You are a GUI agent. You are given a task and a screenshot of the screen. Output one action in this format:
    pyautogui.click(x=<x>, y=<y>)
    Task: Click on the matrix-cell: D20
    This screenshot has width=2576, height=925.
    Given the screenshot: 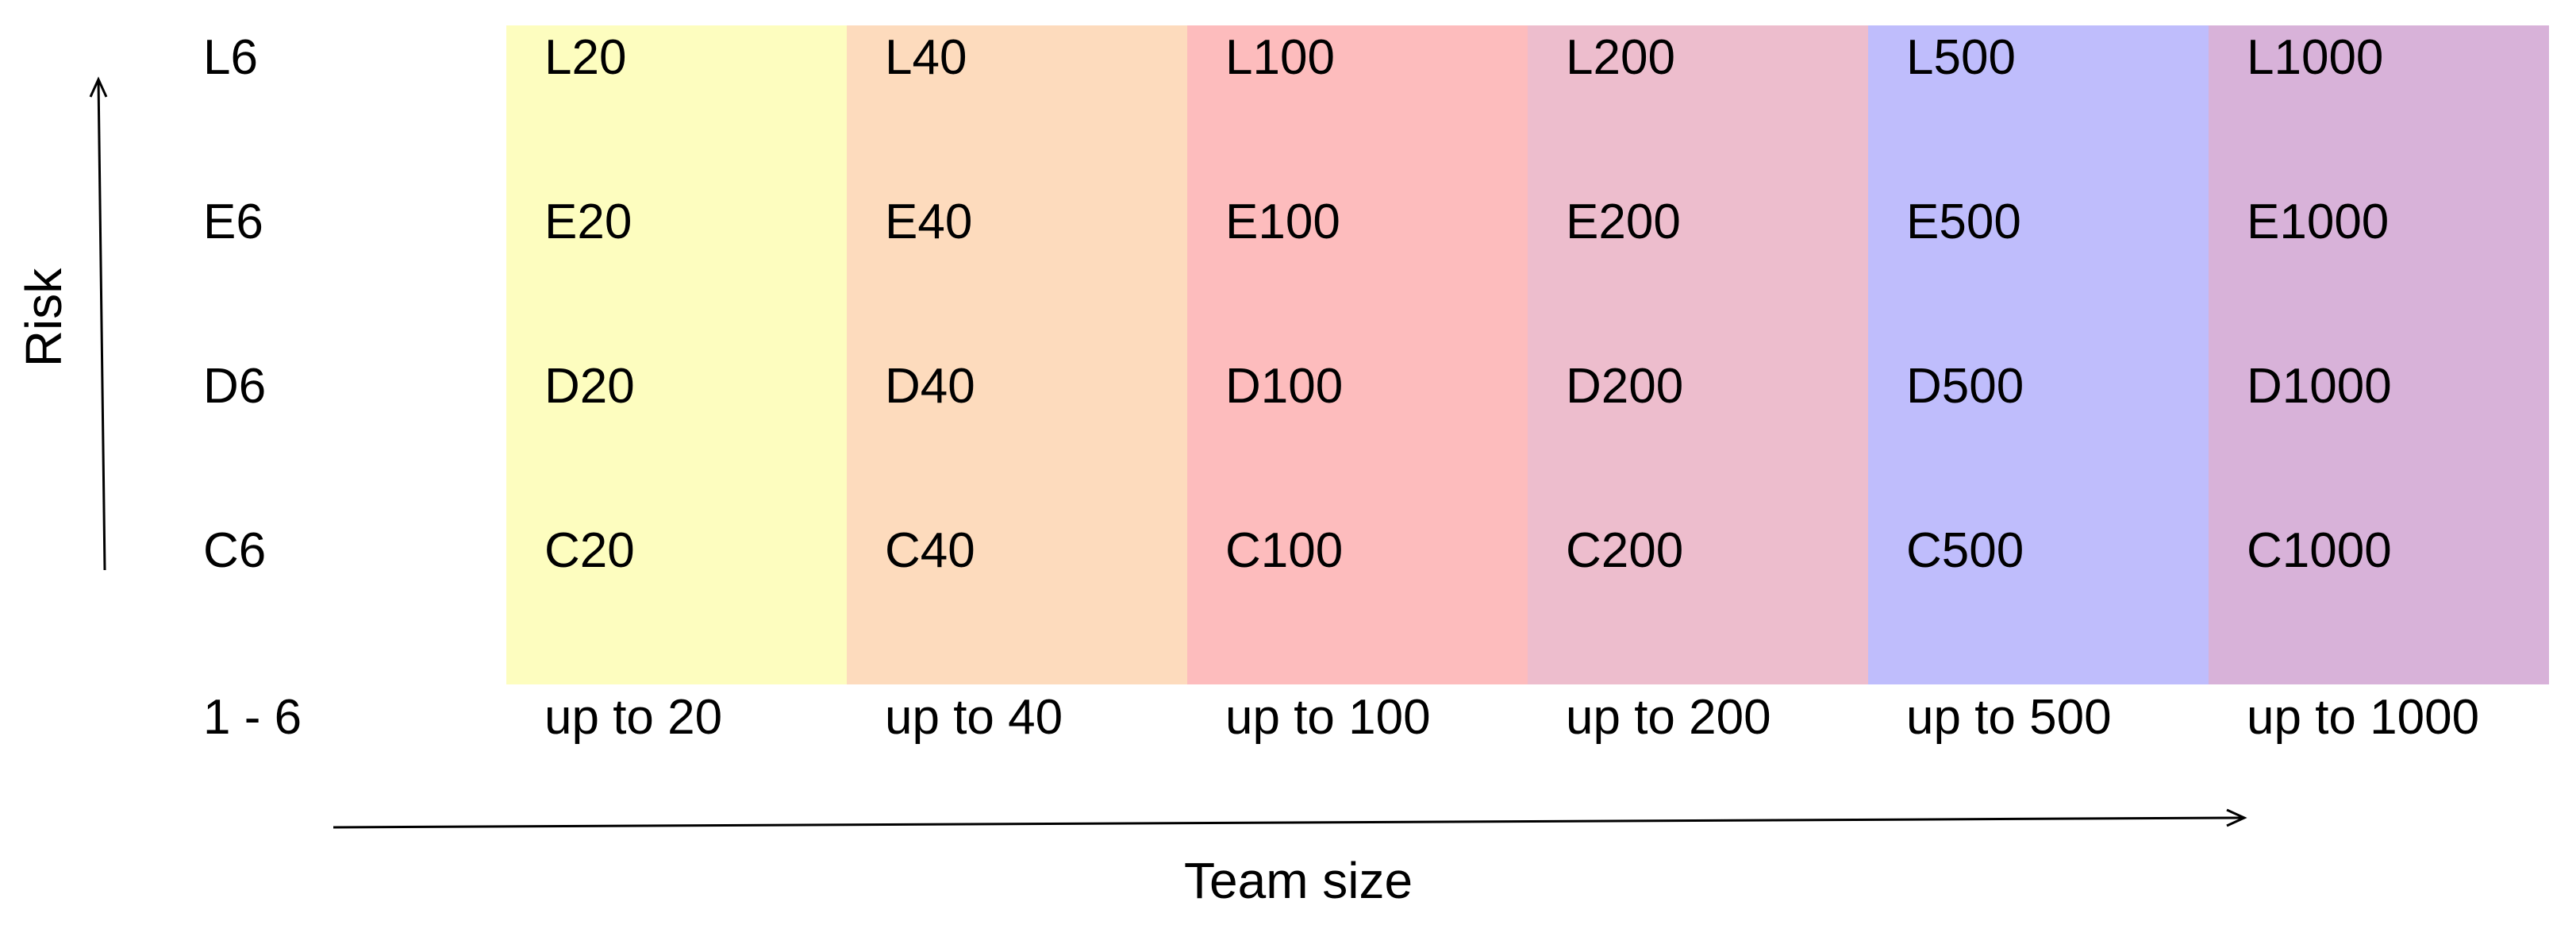 What is the action you would take?
    pyautogui.click(x=589, y=386)
    